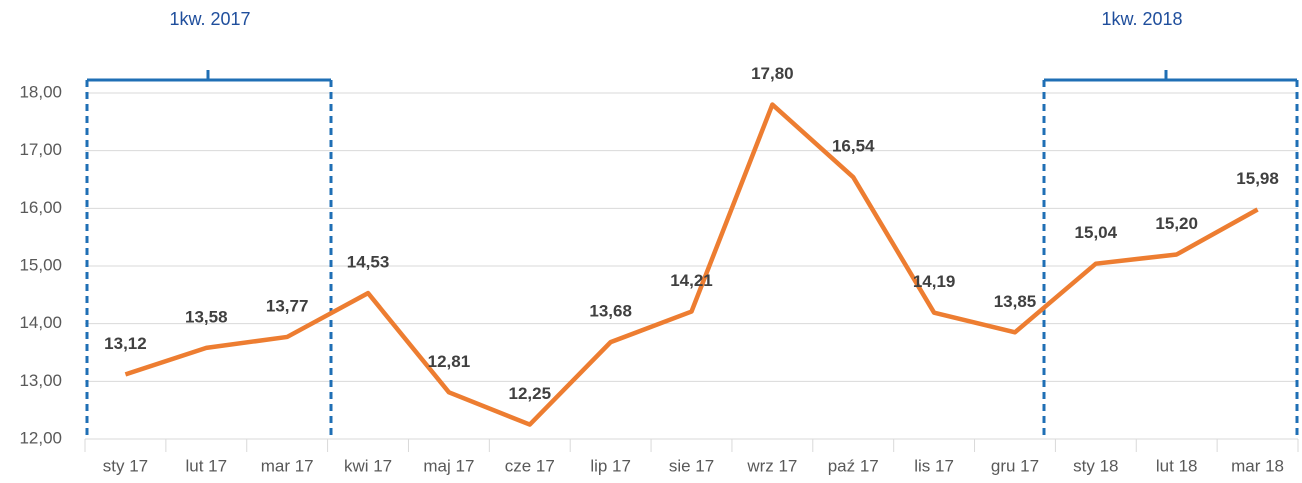 This screenshot has height=483, width=1302. Describe the element at coordinates (287, 305) in the screenshot. I see `data-label: 13,77` at that location.